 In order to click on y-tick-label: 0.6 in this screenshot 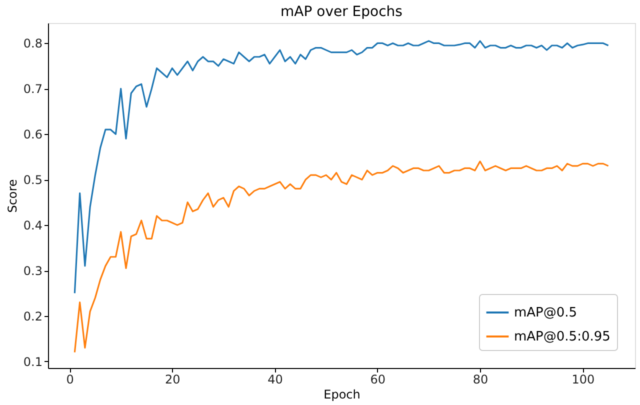, I will do `click(32, 135)`.